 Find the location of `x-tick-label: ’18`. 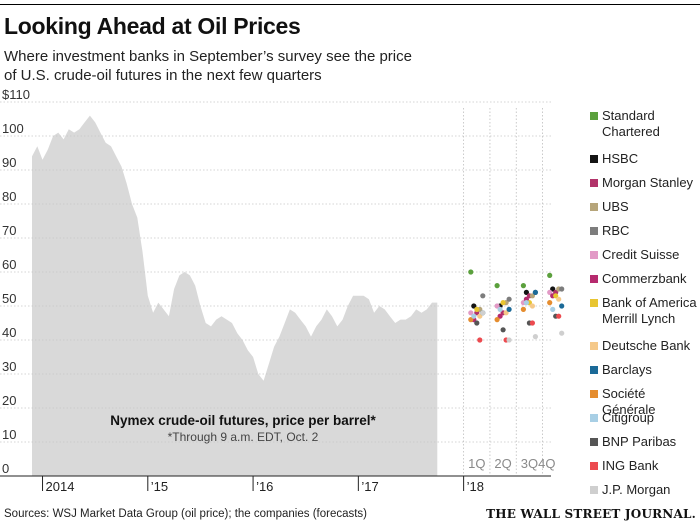

x-tick-label: ’18 is located at coordinates (475, 486).